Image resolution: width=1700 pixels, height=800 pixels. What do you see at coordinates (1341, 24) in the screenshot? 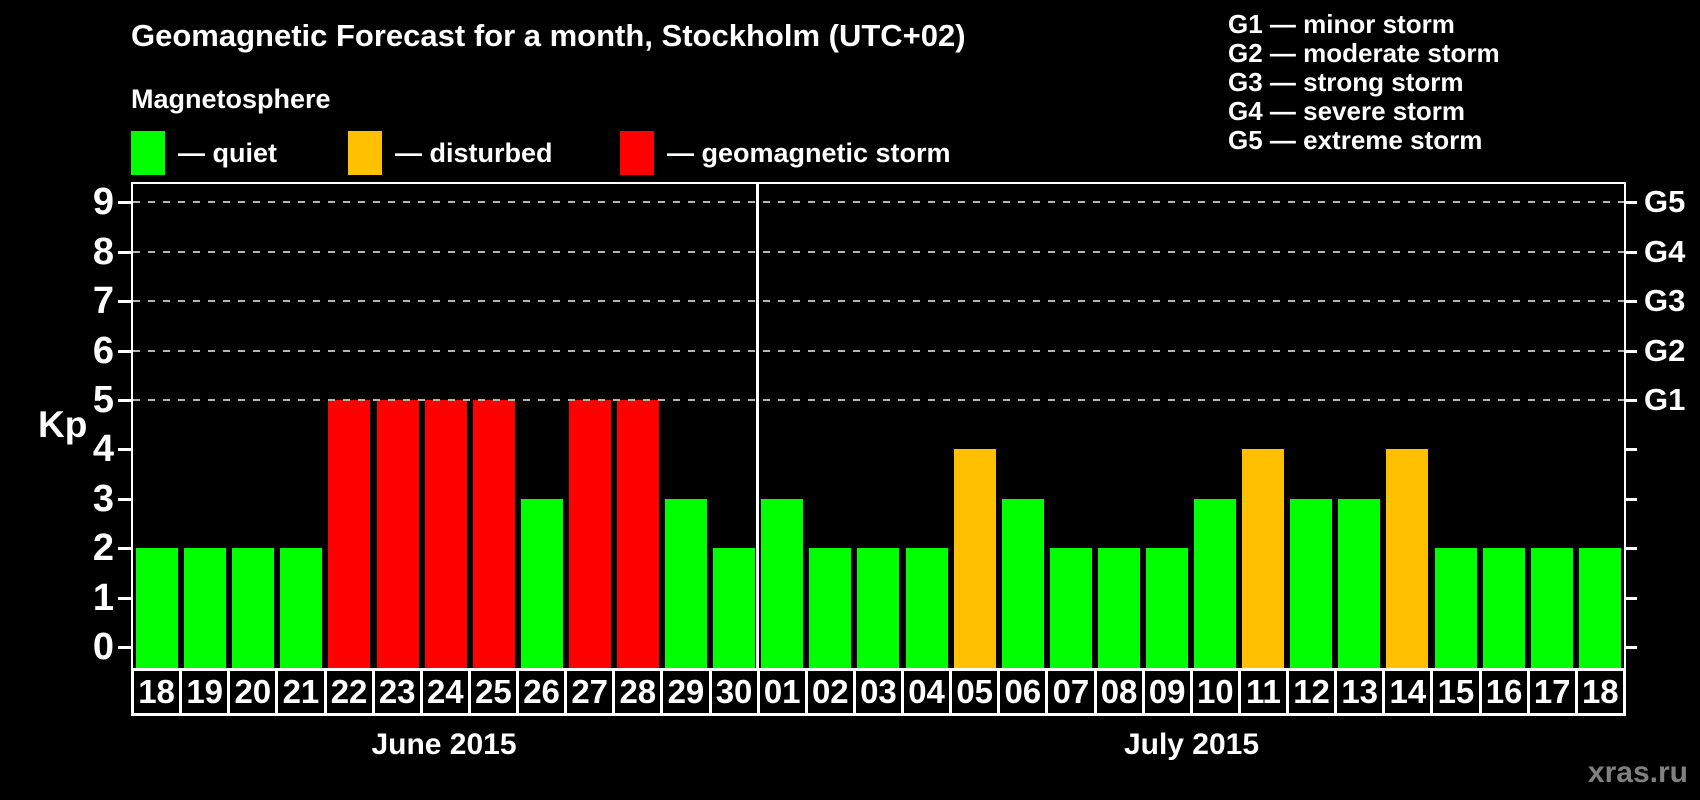
I see `storm-scale-g1: G1 — minor storm` at bounding box center [1341, 24].